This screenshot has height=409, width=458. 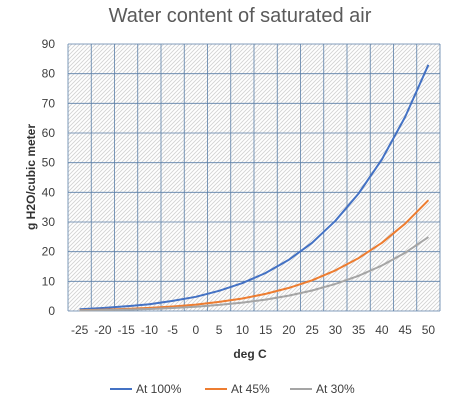 I want to click on x-tick-label: -5, so click(x=172, y=330).